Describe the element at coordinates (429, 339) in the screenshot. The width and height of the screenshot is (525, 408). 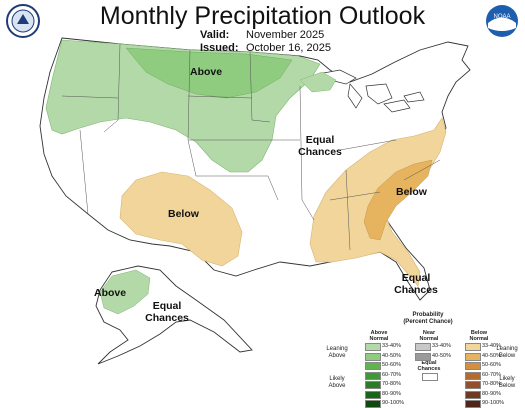
I see `legend-head-near-2: Normal` at that location.